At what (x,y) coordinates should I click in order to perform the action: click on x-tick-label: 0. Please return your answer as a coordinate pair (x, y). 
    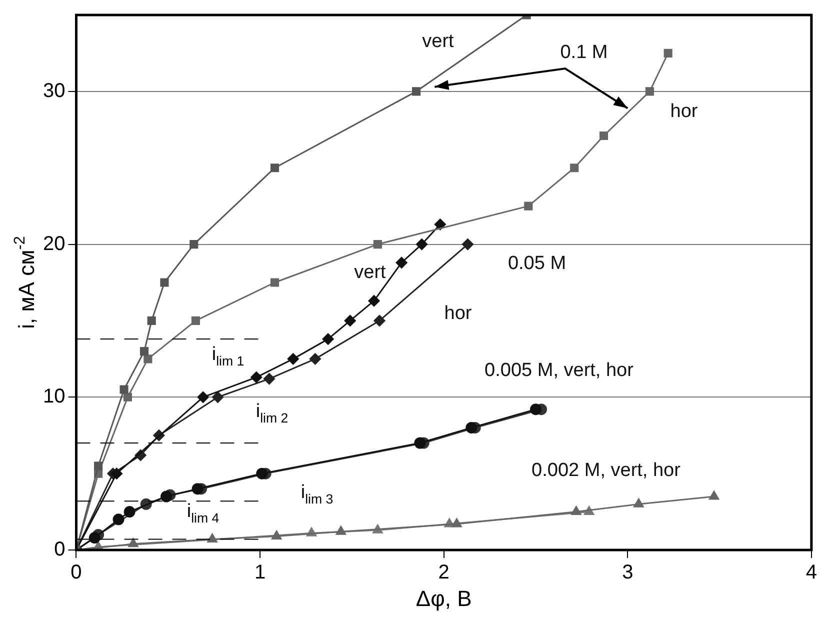
    Looking at the image, I should click on (76, 573).